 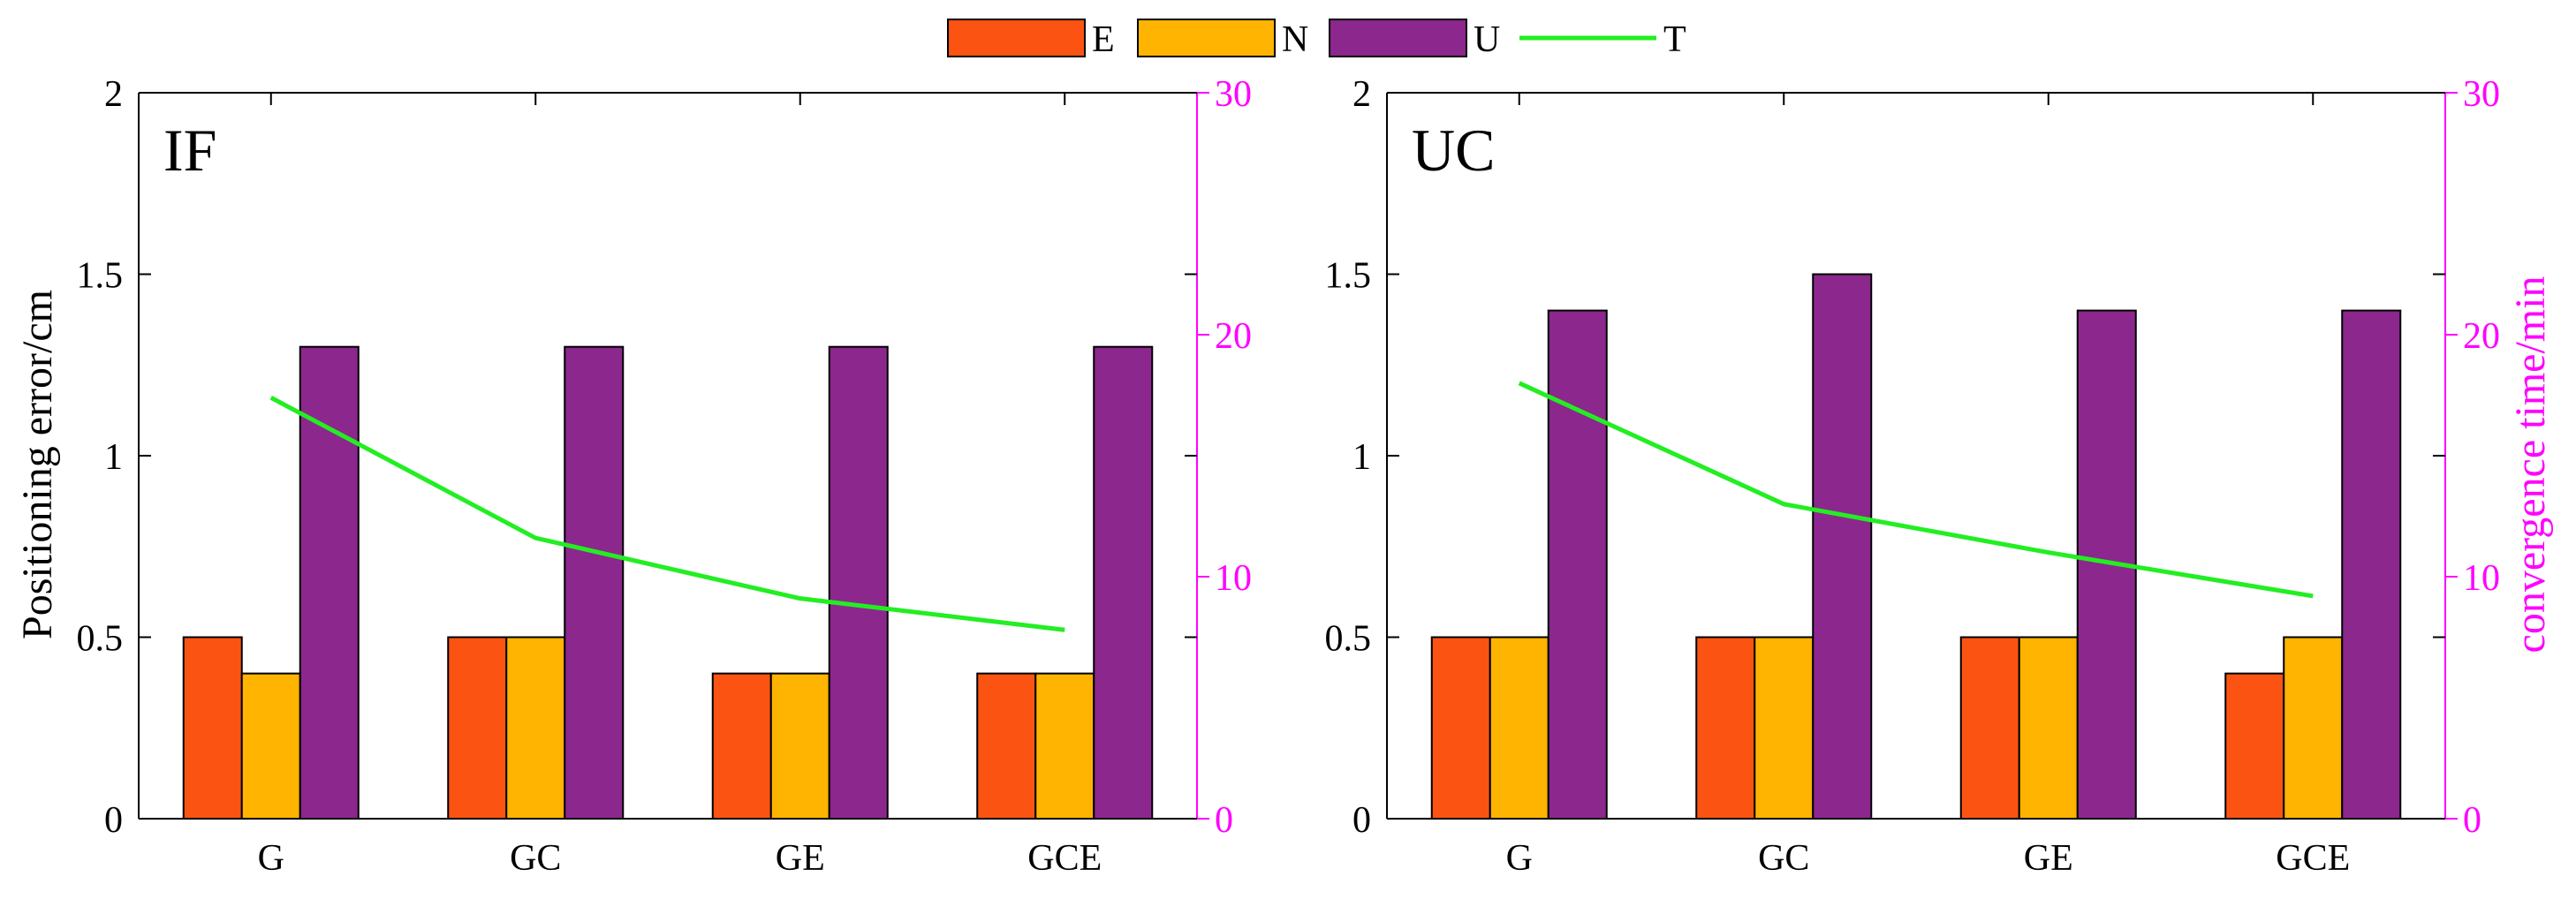 I want to click on legend-swatch-e, so click(x=1017, y=38).